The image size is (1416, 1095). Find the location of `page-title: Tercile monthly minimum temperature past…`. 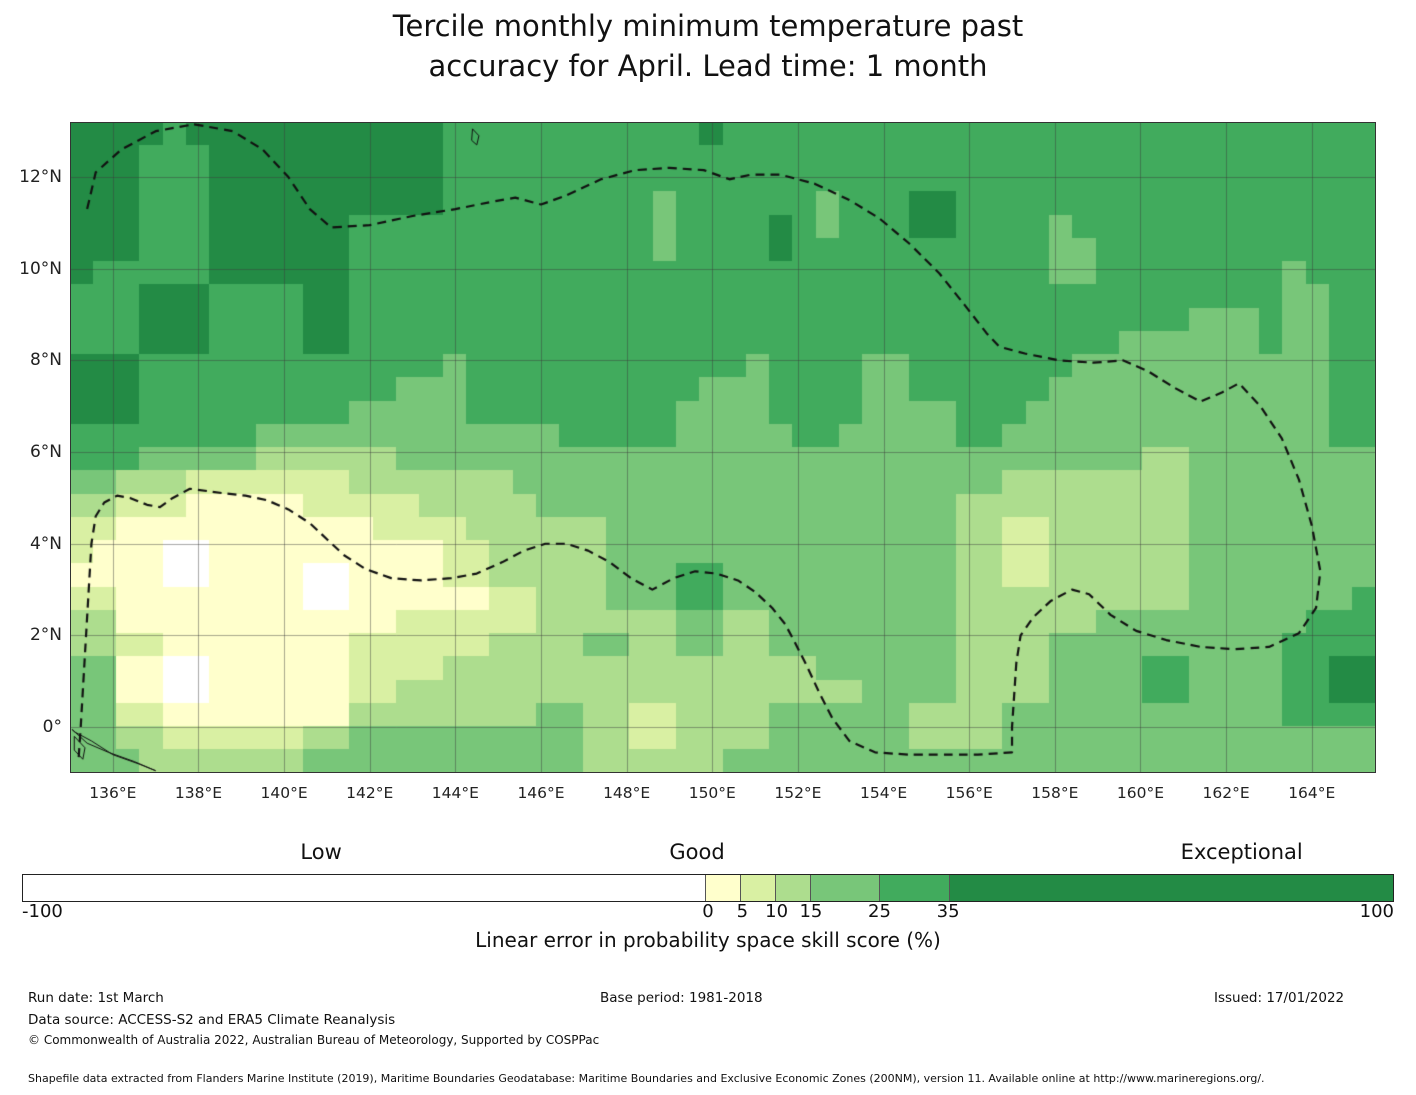

page-title: Tercile monthly minimum temperature past… is located at coordinates (708, 46).